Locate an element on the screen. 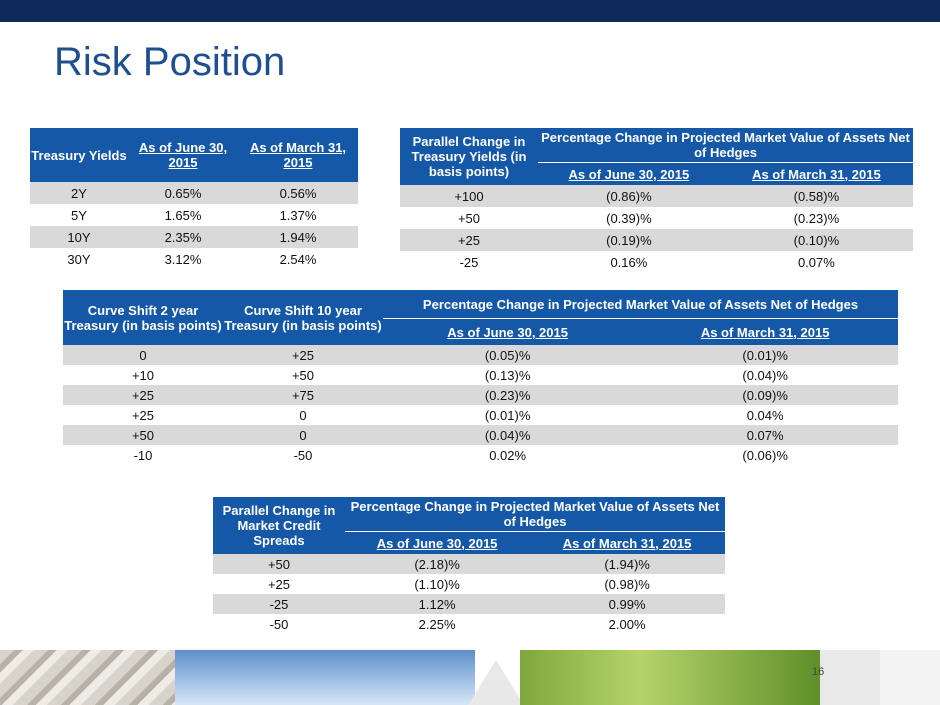 The height and width of the screenshot is (705, 940). table-row: 5Y 1.65% 1.37% is located at coordinates (194, 215).